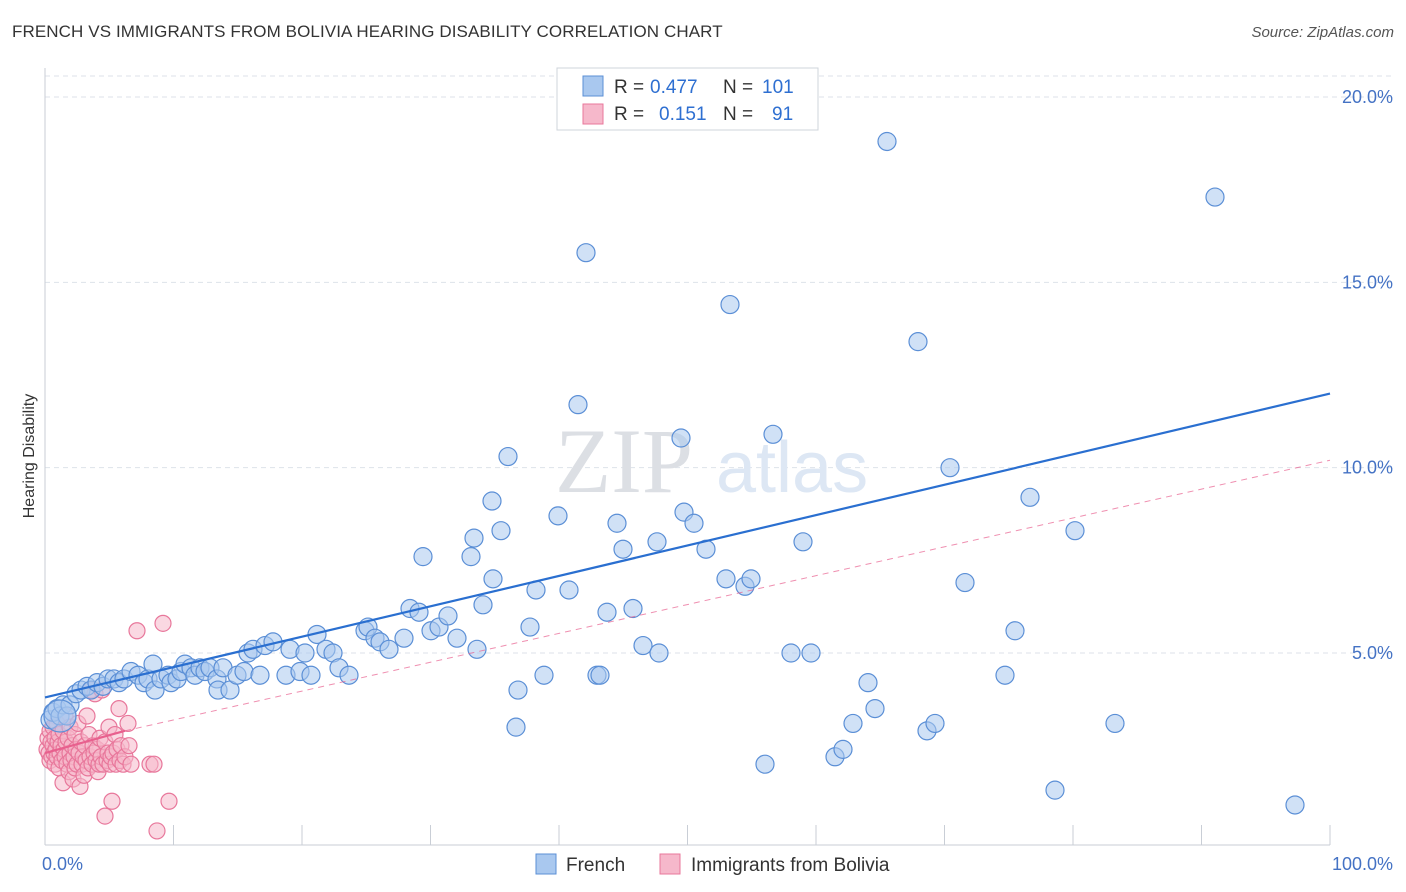  What do you see at coordinates (1372, 653) in the screenshot?
I see `y-tick-label-0: 5.0%` at bounding box center [1372, 653].